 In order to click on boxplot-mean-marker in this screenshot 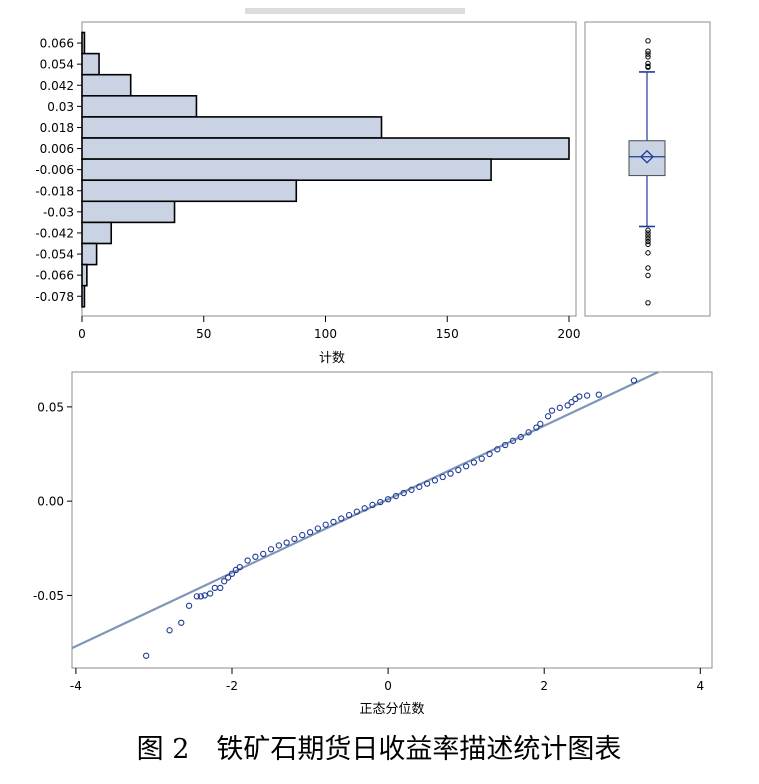, I will do `click(647, 156)`.